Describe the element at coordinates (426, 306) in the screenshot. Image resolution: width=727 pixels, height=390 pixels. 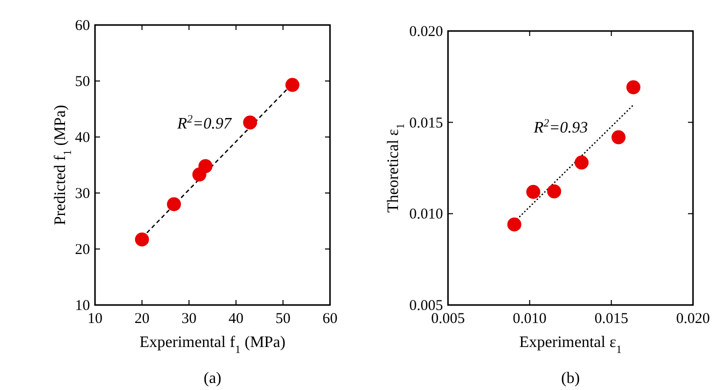
I see `y-tick-label: 0.005` at that location.